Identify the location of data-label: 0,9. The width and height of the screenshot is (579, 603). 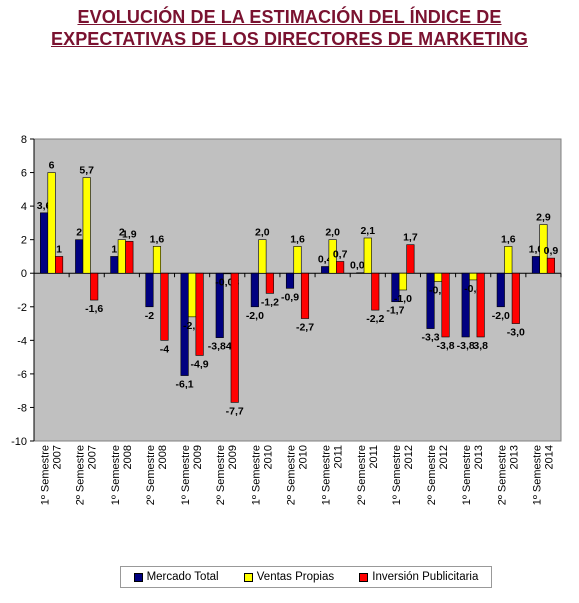
(551, 251).